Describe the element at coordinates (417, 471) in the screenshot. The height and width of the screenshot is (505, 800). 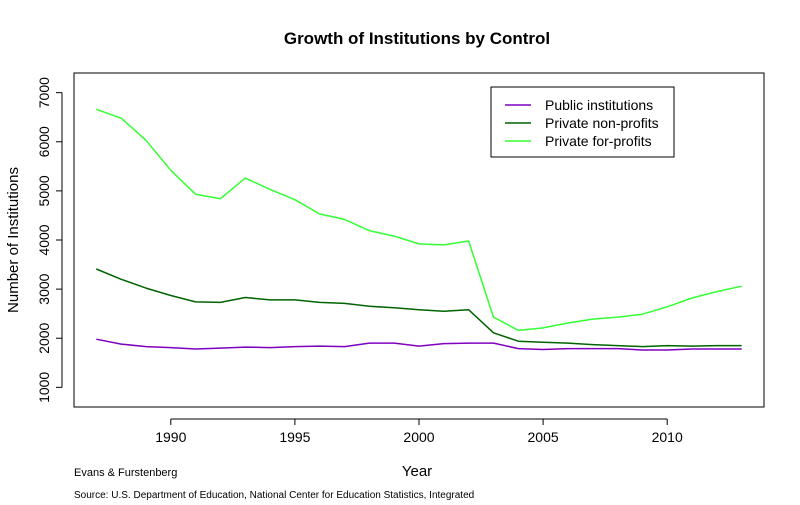
I see `x-axis-label: Year` at that location.